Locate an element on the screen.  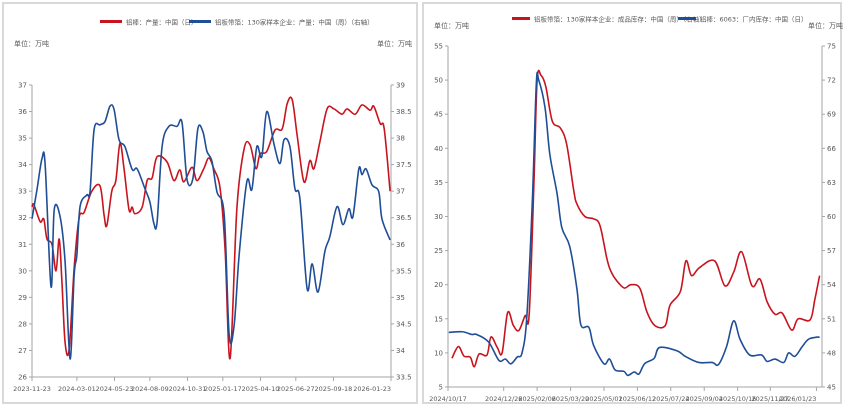
y-tick-label-right: 35 is located at coordinates (400, 298).